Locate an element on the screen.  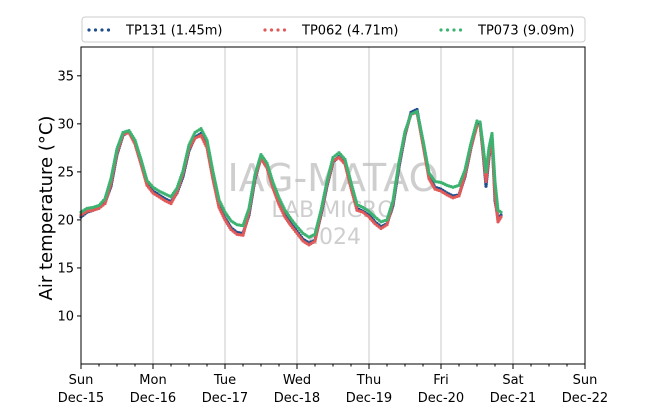
x-tick-day-label: Wed is located at coordinates (297, 380).